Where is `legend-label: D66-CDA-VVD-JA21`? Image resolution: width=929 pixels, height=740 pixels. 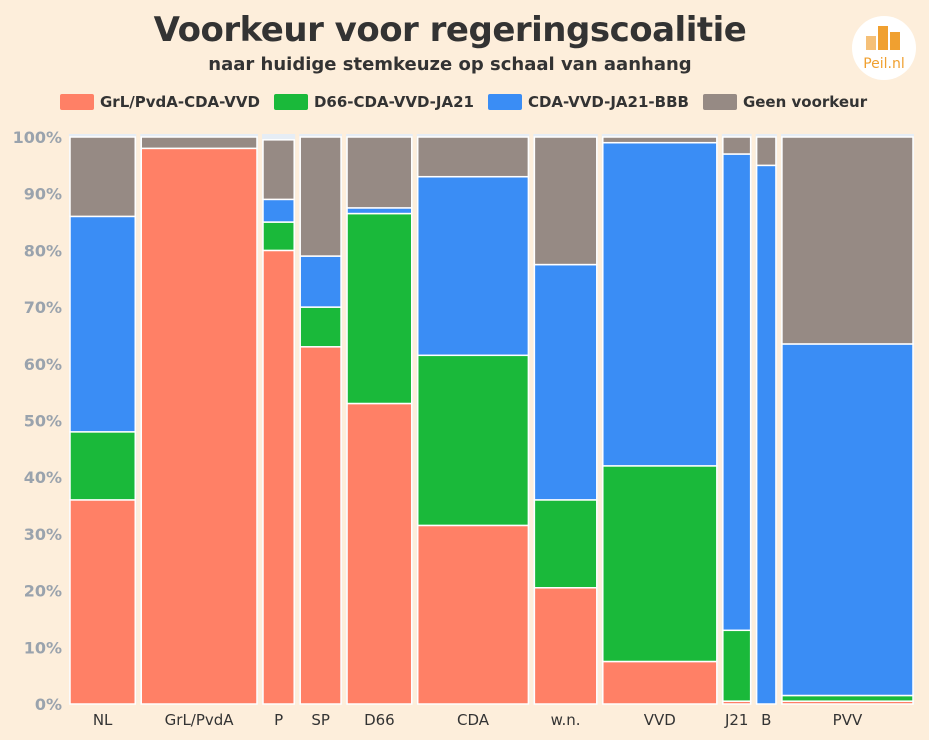
legend-label: D66-CDA-VVD-JA21 is located at coordinates (393, 102).